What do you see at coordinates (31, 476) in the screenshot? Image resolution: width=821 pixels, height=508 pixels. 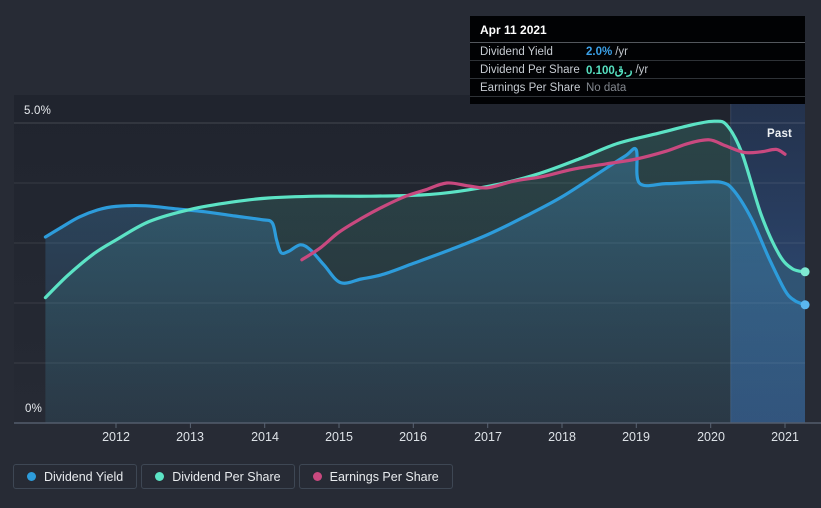 I see `dividend-yield-dot-icon` at bounding box center [31, 476].